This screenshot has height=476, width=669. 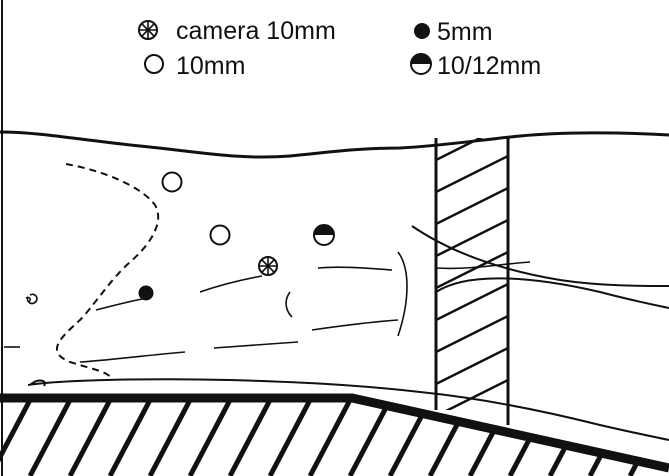 I want to click on half-filled-circle-icon, so click(x=421, y=64).